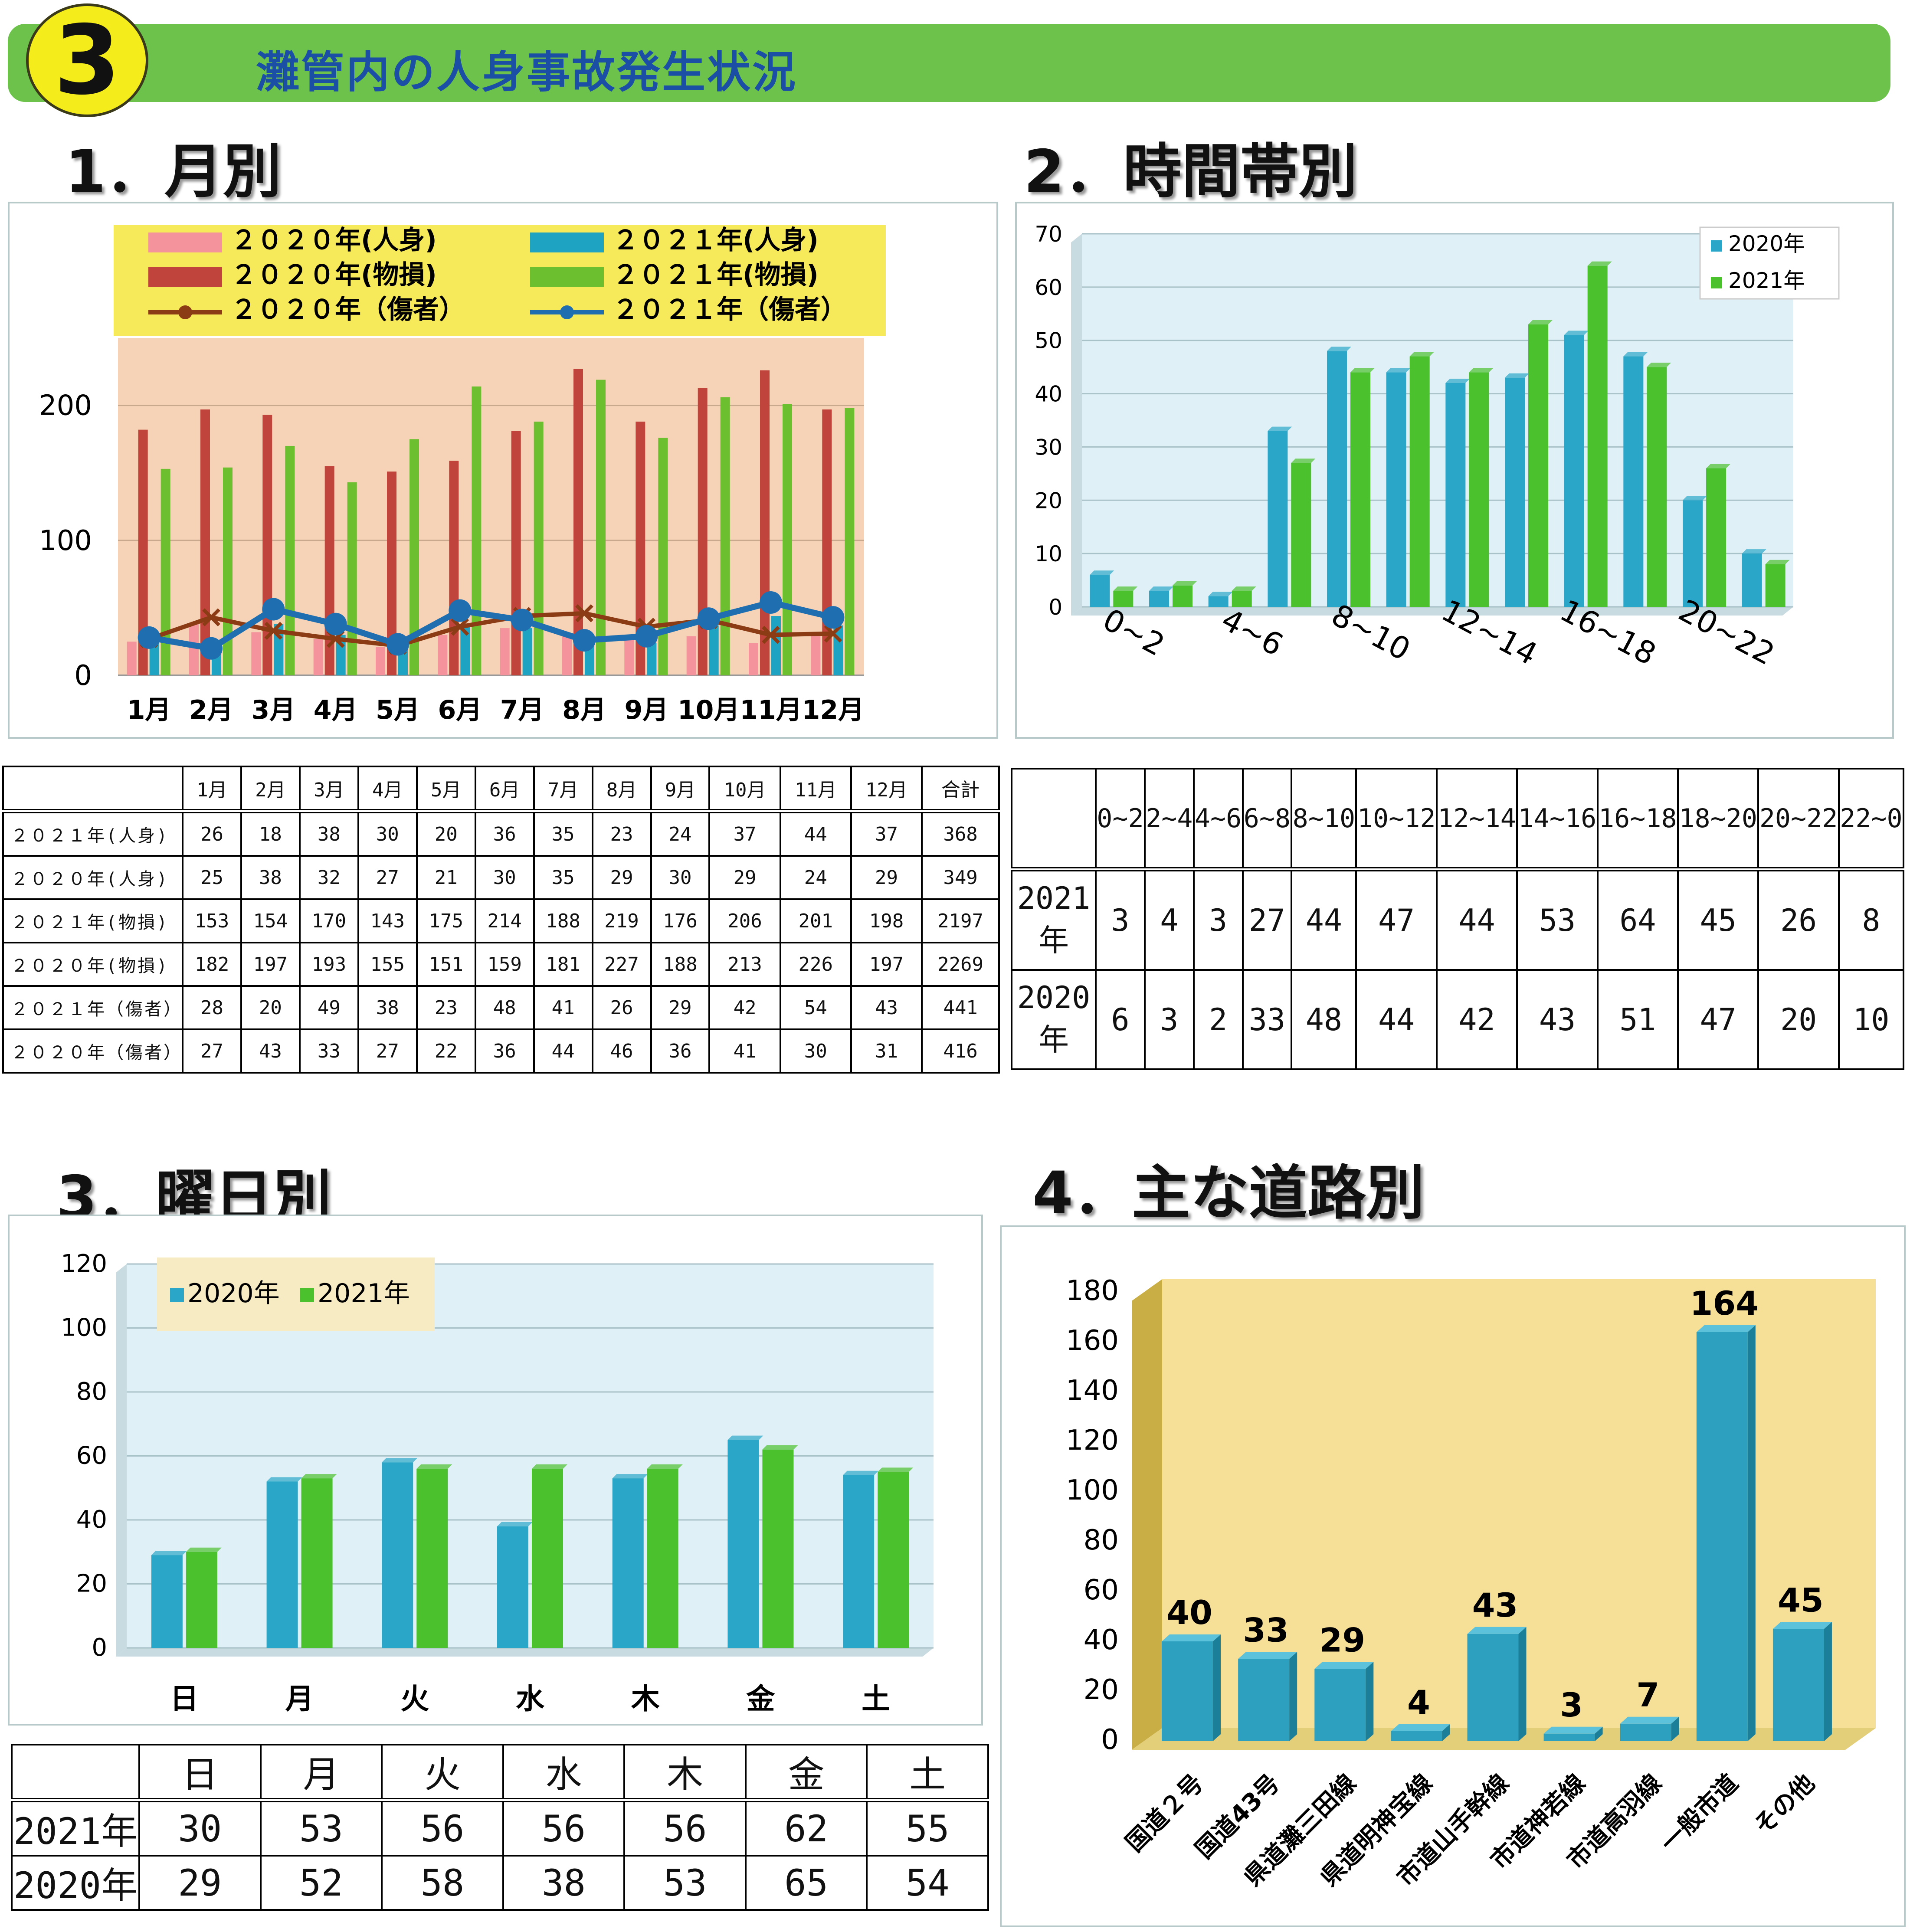 The height and width of the screenshot is (1932, 1910). Describe the element at coordinates (1169, 919) in the screenshot. I see `table-cell: 4` at that location.